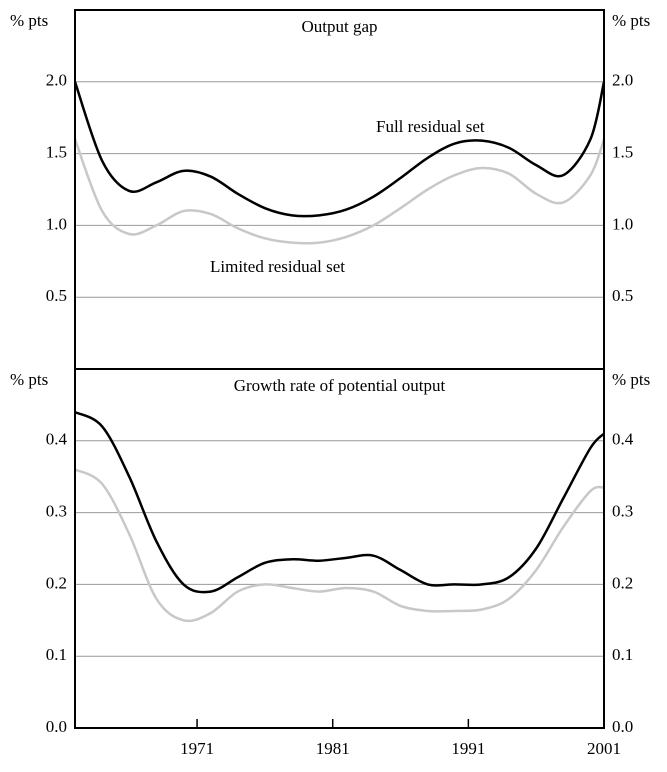  Describe the element at coordinates (340, 385) in the screenshot. I see `panel-title: Growth rate of potential output` at that location.